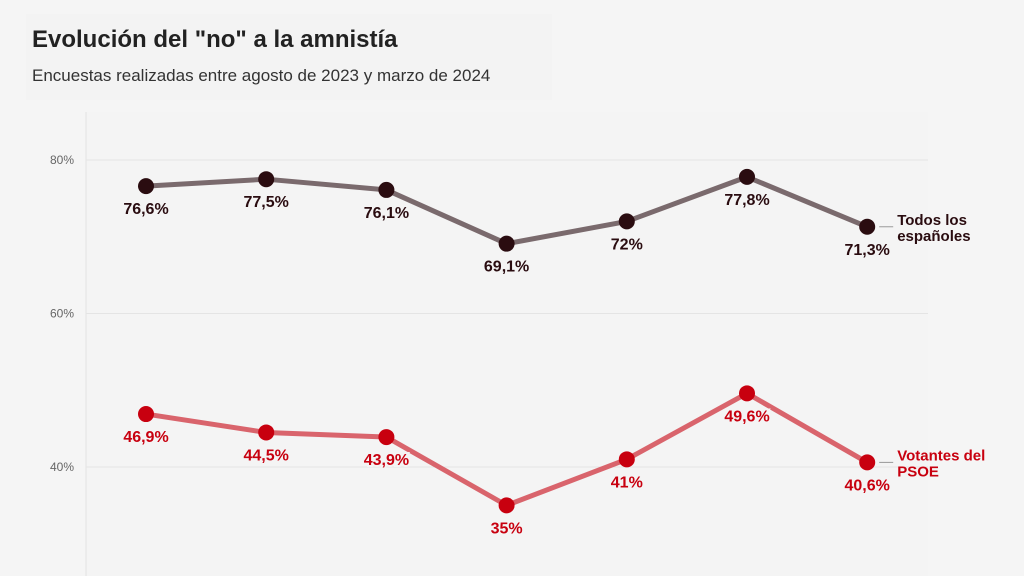 This screenshot has height=576, width=1024. Describe the element at coordinates (941, 455) in the screenshot. I see `series-label: Votantes del` at that location.